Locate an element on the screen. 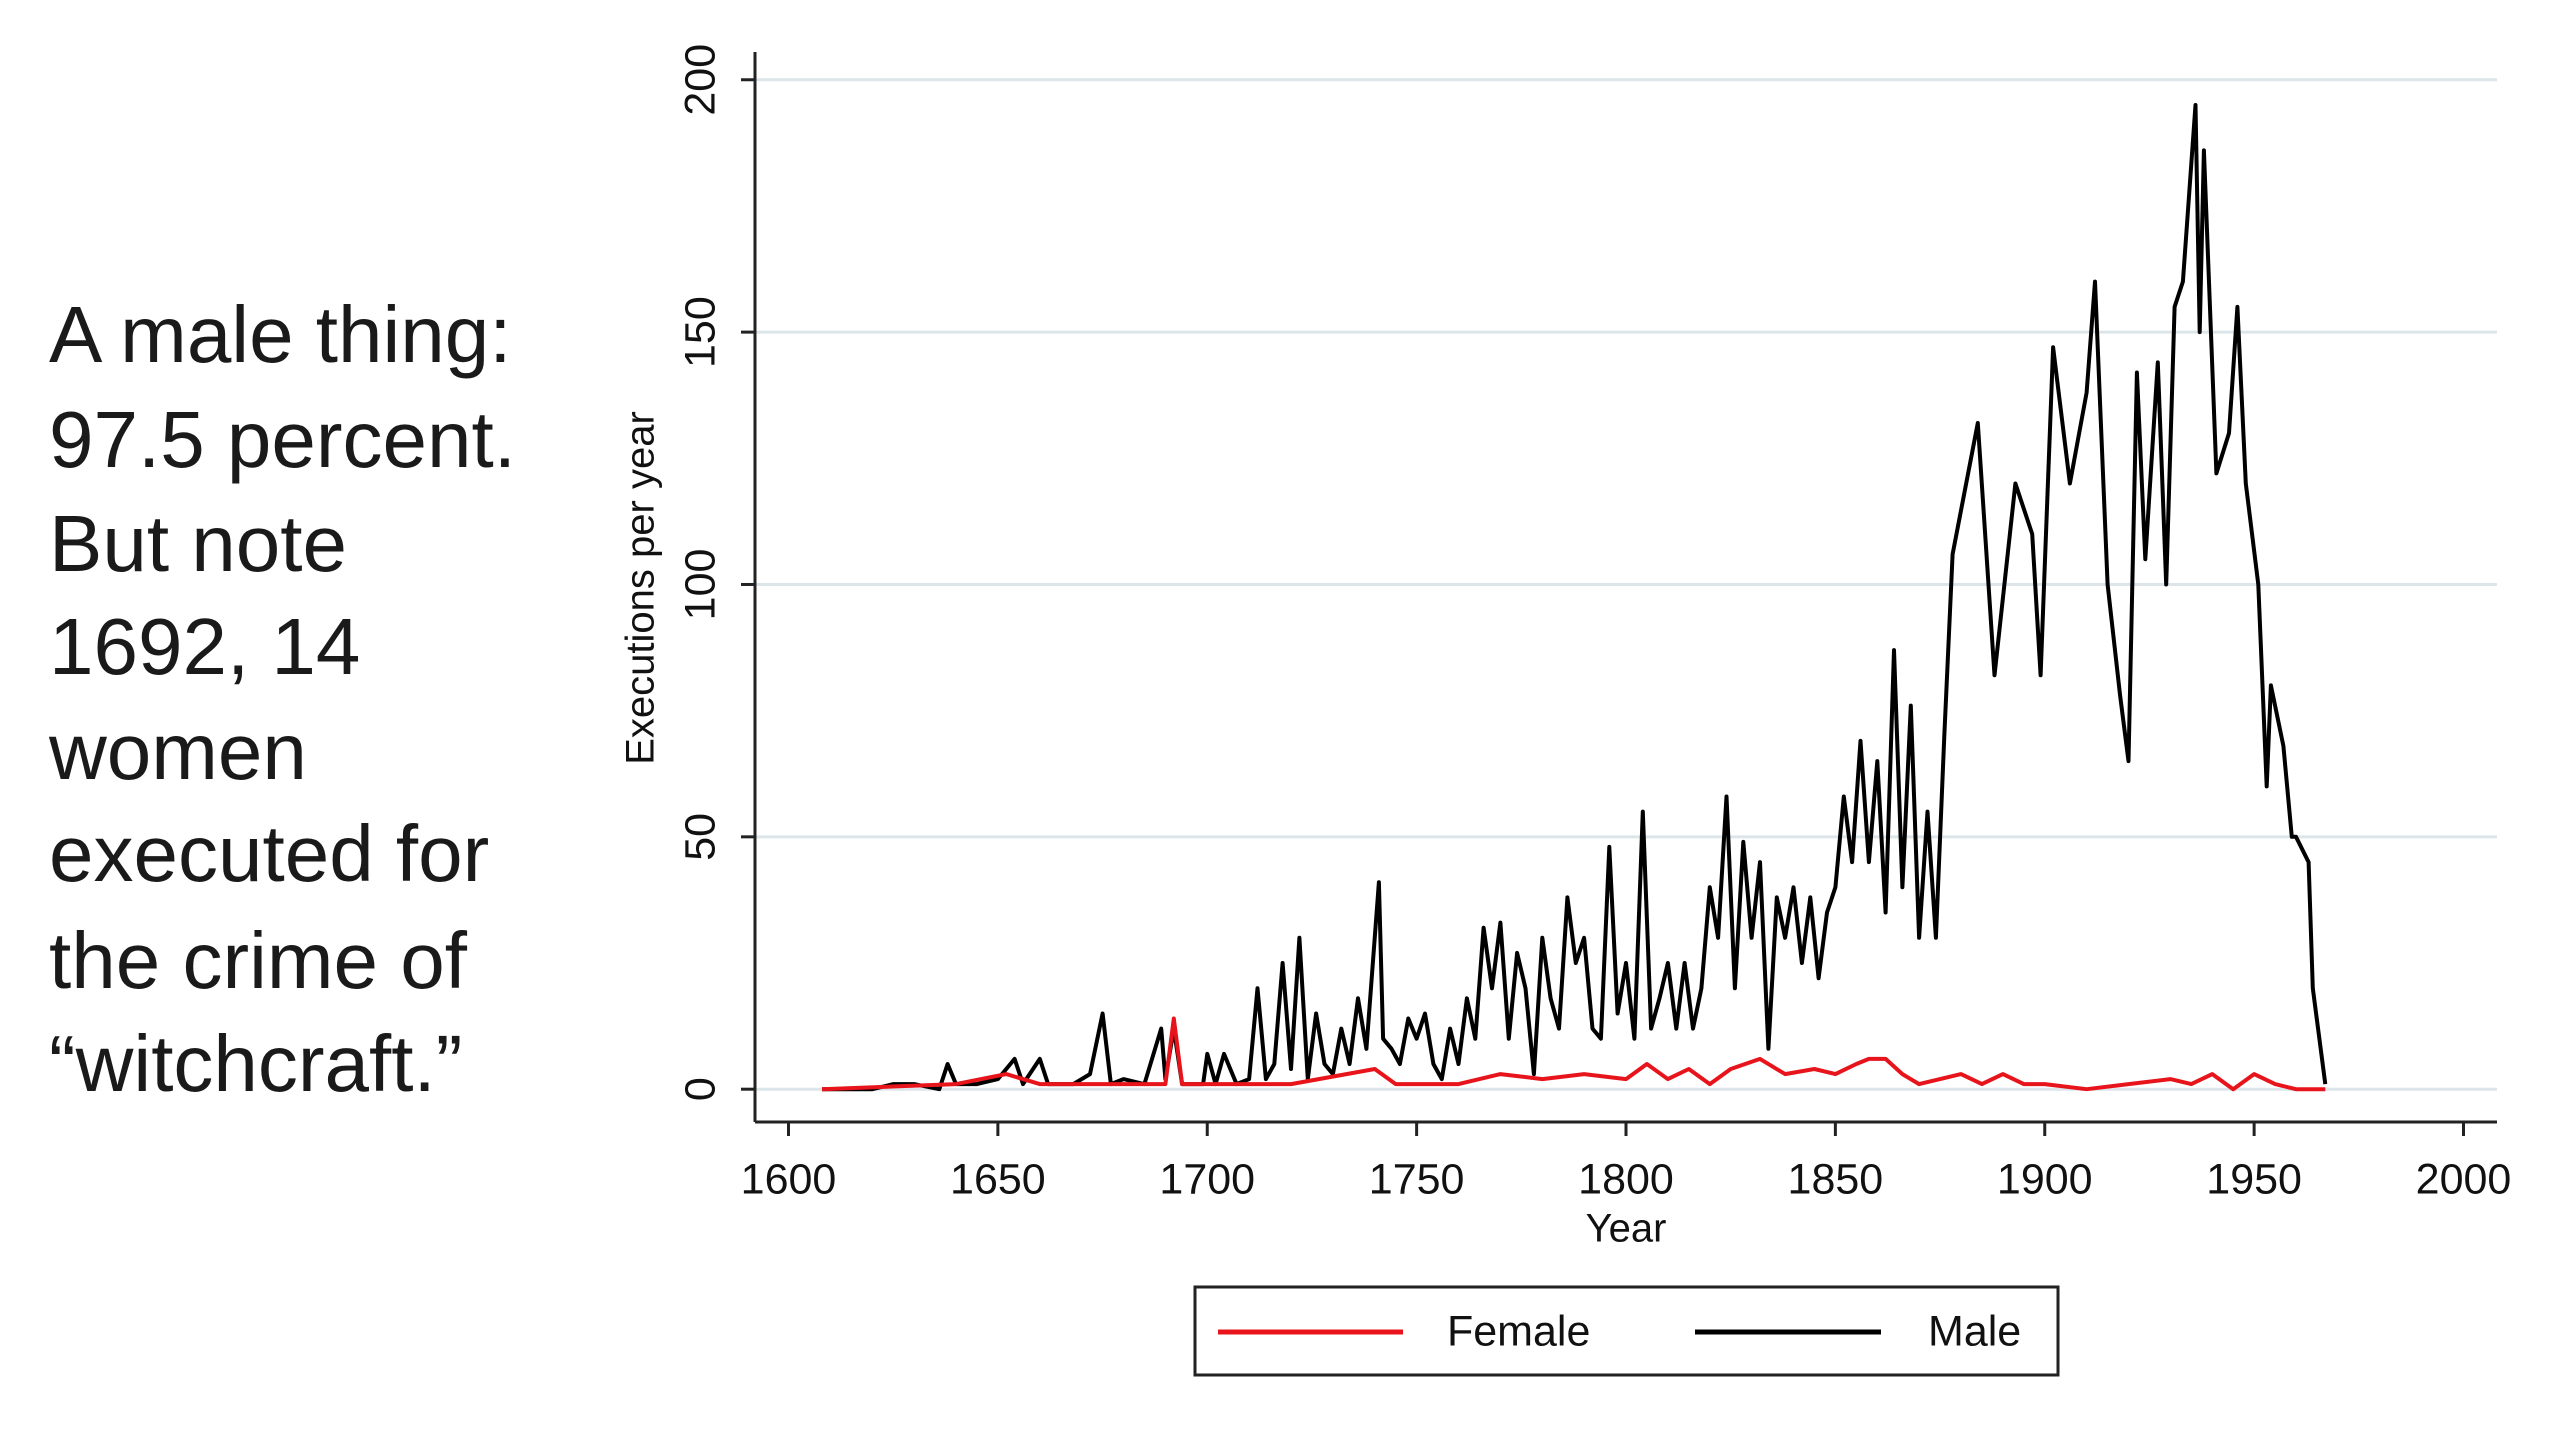 The width and height of the screenshot is (2560, 1445). y-tick-label: 150 is located at coordinates (700, 332).